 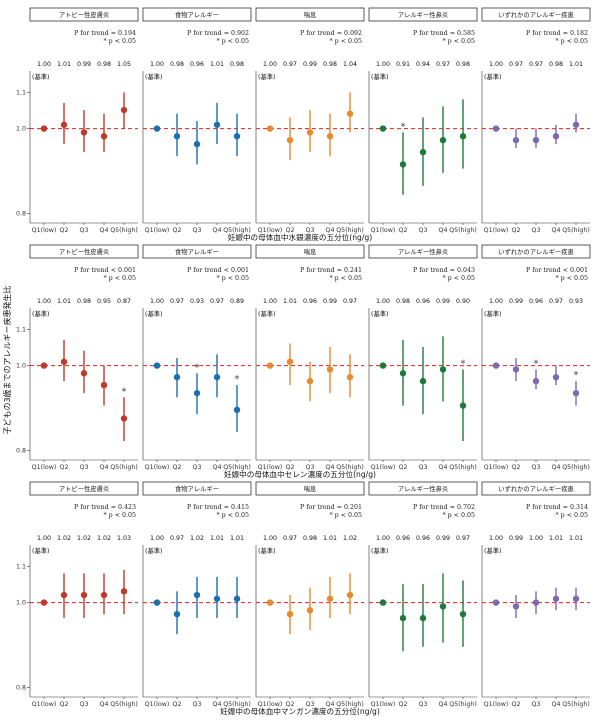 What do you see at coordinates (105, 270) in the screenshot?
I see `trend-annotation: P for trend < 0.001` at bounding box center [105, 270].